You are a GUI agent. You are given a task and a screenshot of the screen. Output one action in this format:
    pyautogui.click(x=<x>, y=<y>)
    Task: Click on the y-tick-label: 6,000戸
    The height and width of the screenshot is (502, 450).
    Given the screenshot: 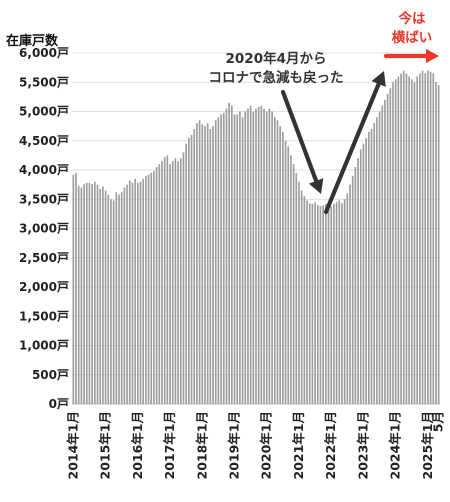 What is the action you would take?
    pyautogui.click(x=44, y=53)
    